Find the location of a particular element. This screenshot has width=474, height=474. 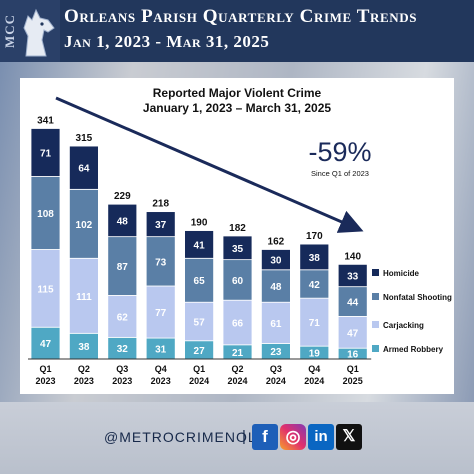

page-subtitle: Jan 1, 2023 - Mar 31, 2025 is located at coordinates (167, 41).